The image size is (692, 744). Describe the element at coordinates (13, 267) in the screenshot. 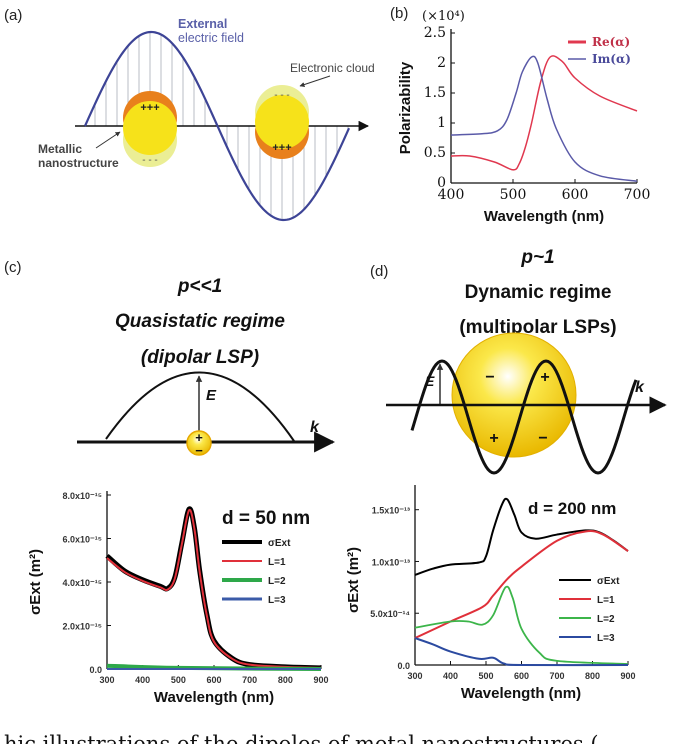

I see `panel-c-label: (c)` at that location.